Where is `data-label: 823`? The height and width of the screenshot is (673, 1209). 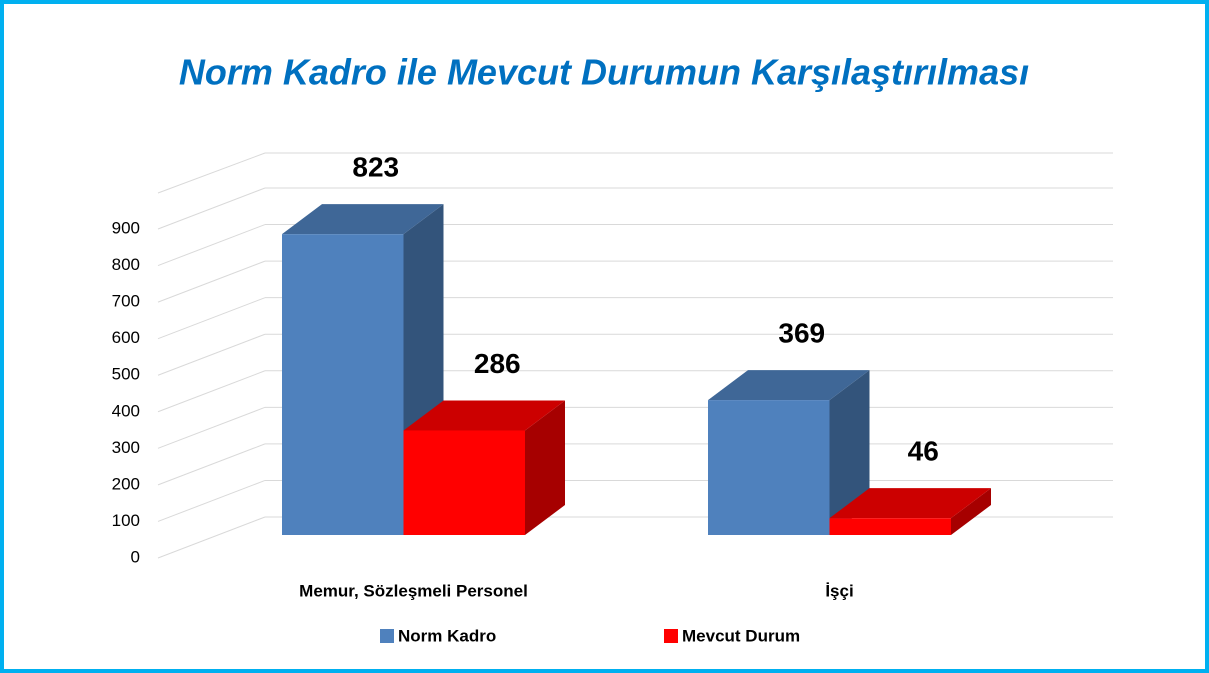 data-label: 823 is located at coordinates (375, 167).